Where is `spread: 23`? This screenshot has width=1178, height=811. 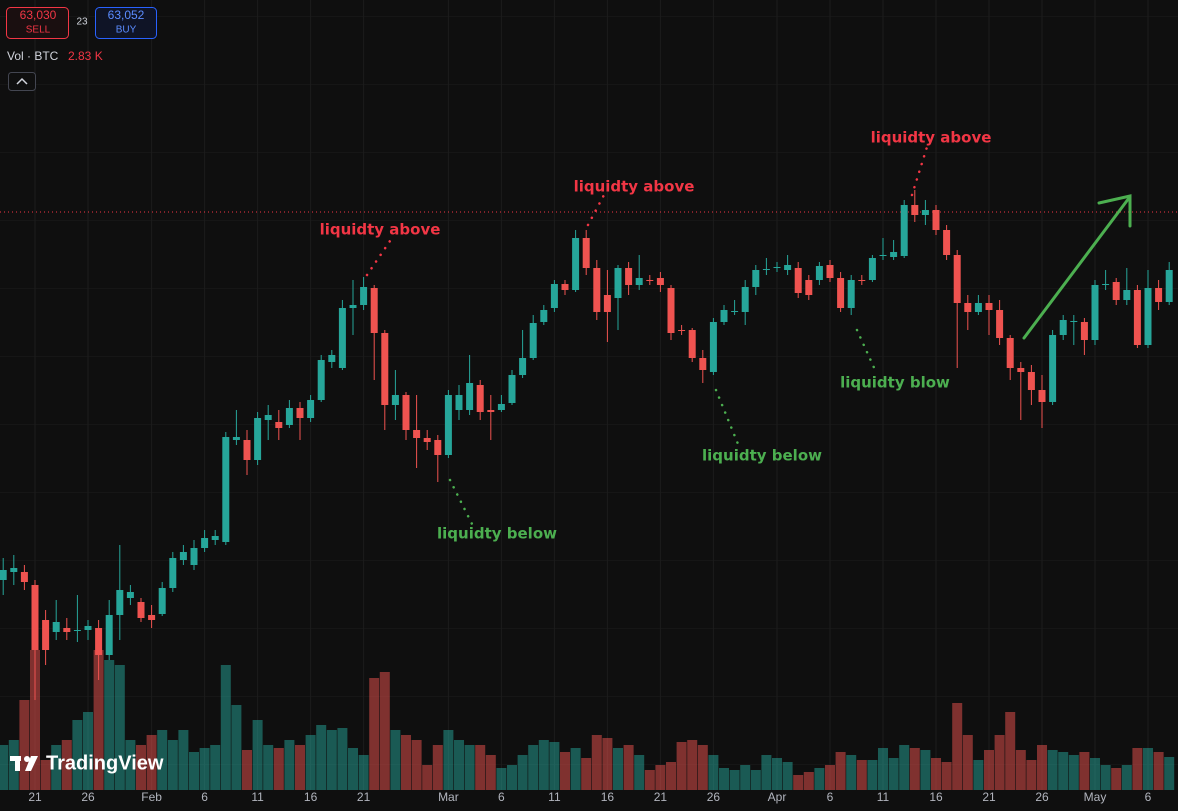 spread: 23 is located at coordinates (82, 22).